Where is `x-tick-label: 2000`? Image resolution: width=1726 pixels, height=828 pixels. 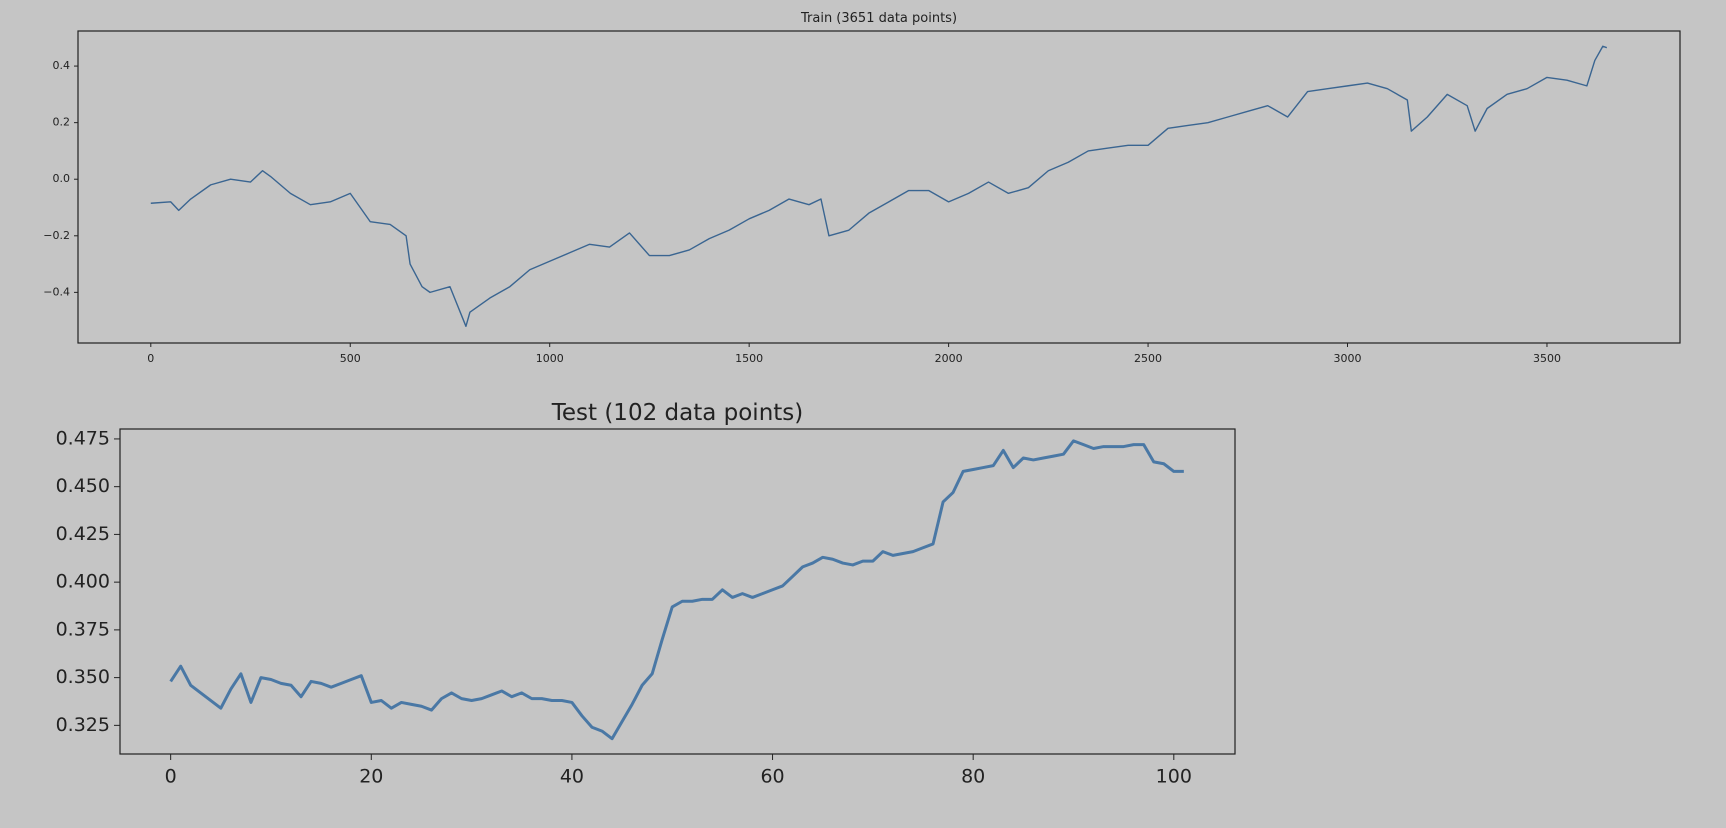
x-tick-label: 2000 is located at coordinates (949, 358).